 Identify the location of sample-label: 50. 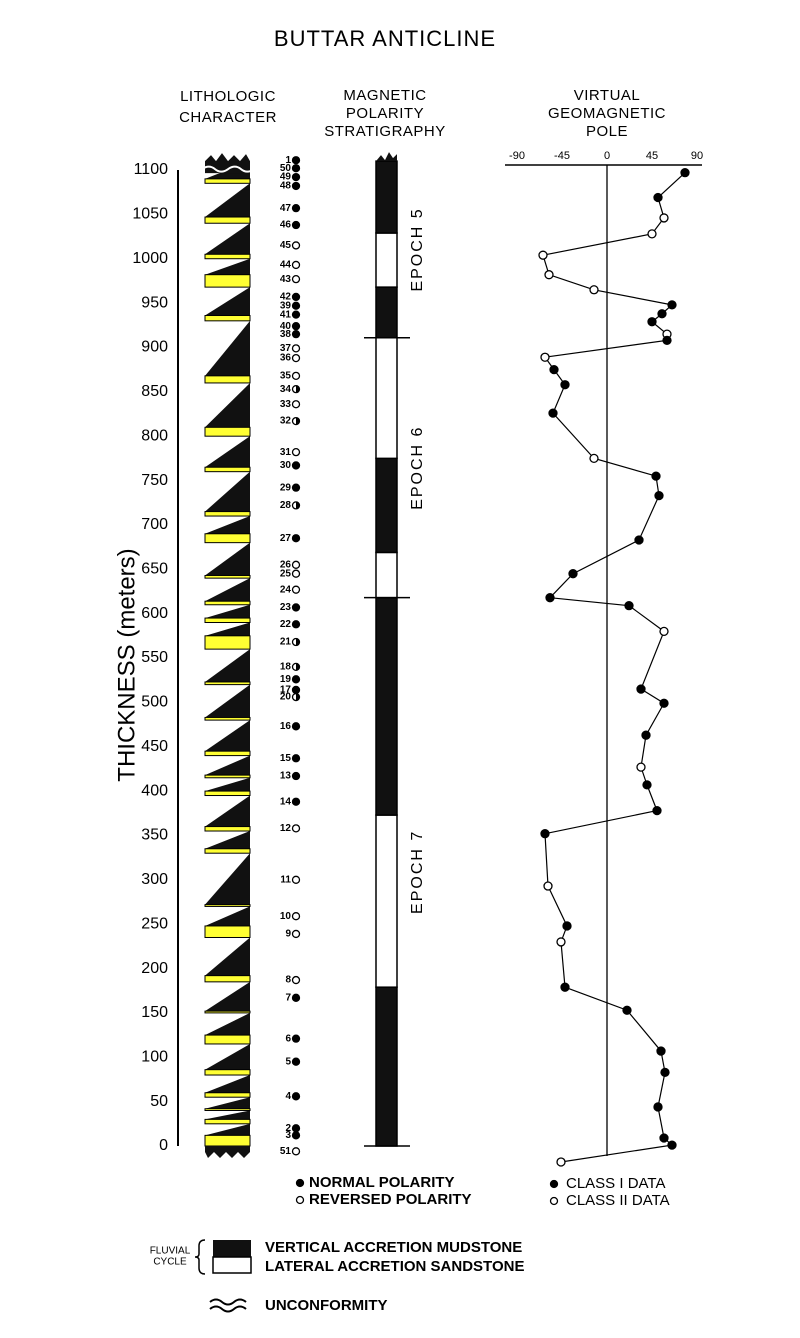
(286, 168).